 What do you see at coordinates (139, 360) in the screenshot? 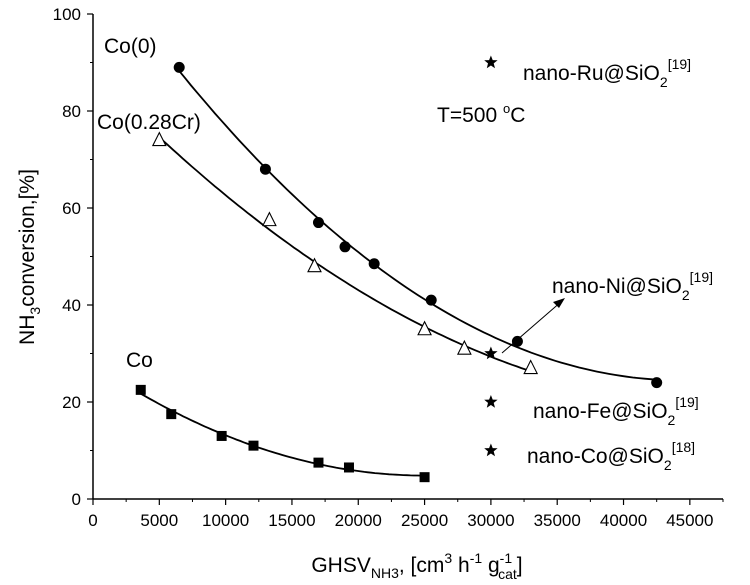
I see `series-label-co: Co` at bounding box center [139, 360].